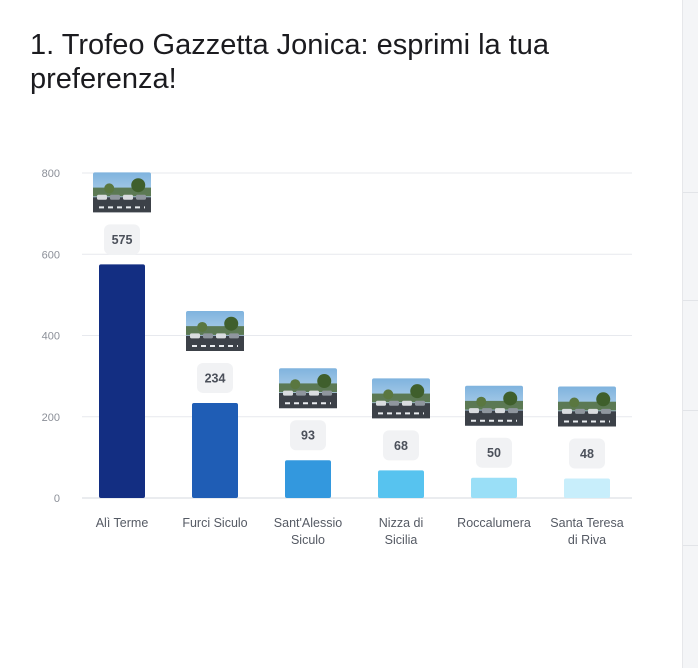 The height and width of the screenshot is (668, 698). I want to click on data-label-5: 50, so click(494, 453).